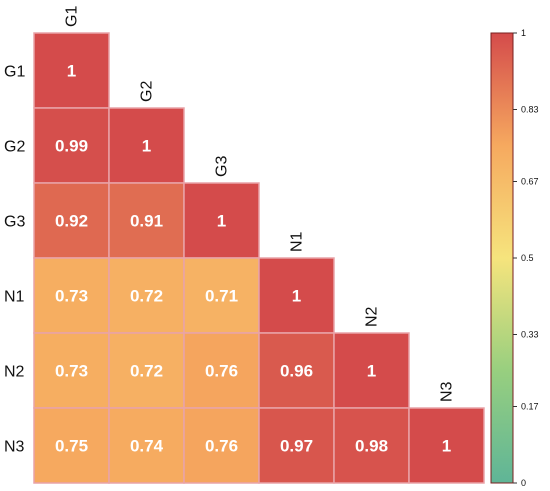  Describe the element at coordinates (530, 407) in the screenshot. I see `colorbar-tick-label: 0.17` at that location.